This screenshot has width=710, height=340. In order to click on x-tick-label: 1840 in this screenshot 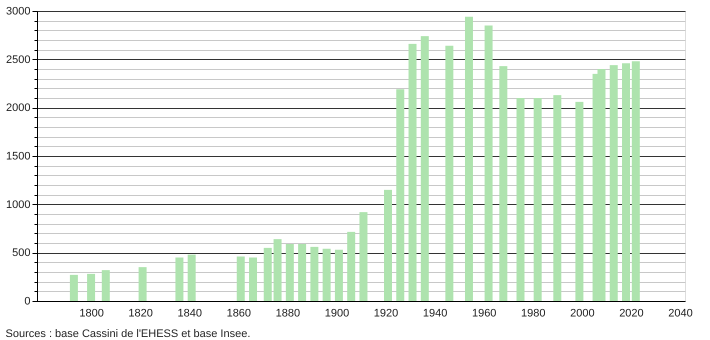, I will do `click(189, 314)`.